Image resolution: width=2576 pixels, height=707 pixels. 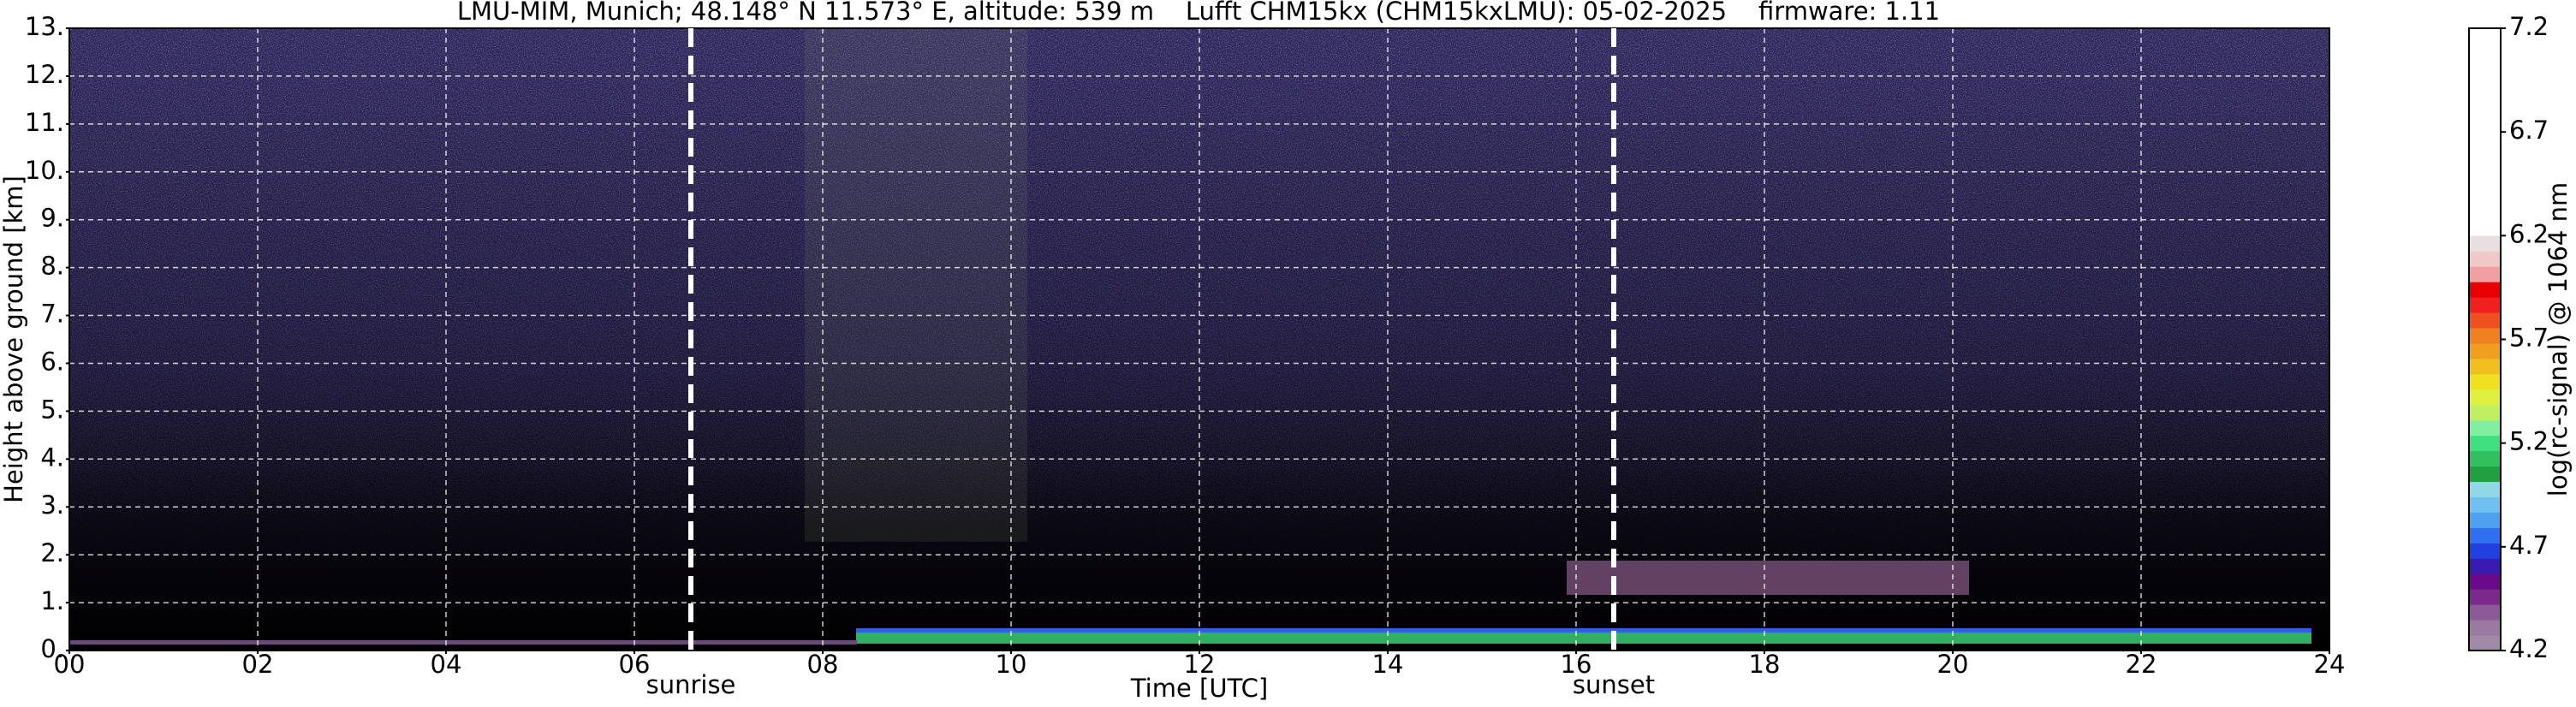 I want to click on x-tick-label: 04, so click(x=447, y=664).